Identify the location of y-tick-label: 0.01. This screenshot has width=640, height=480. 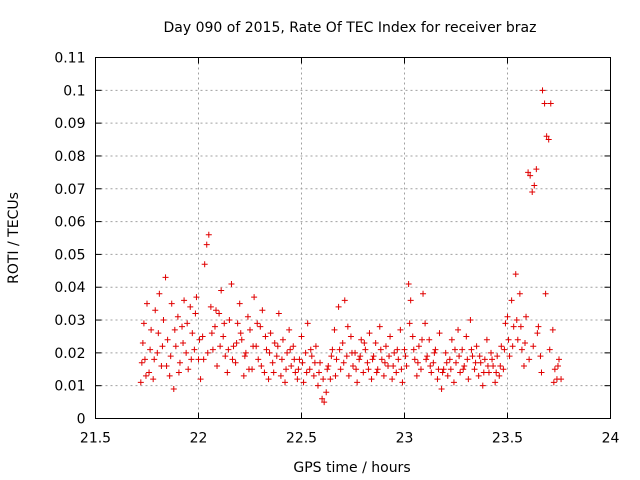
(69, 387).